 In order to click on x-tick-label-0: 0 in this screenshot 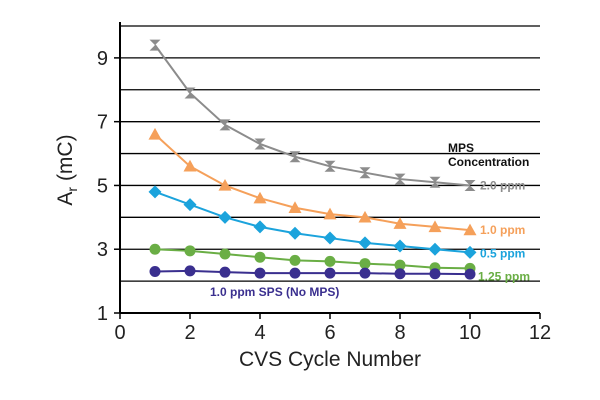, I will do `click(119, 333)`.